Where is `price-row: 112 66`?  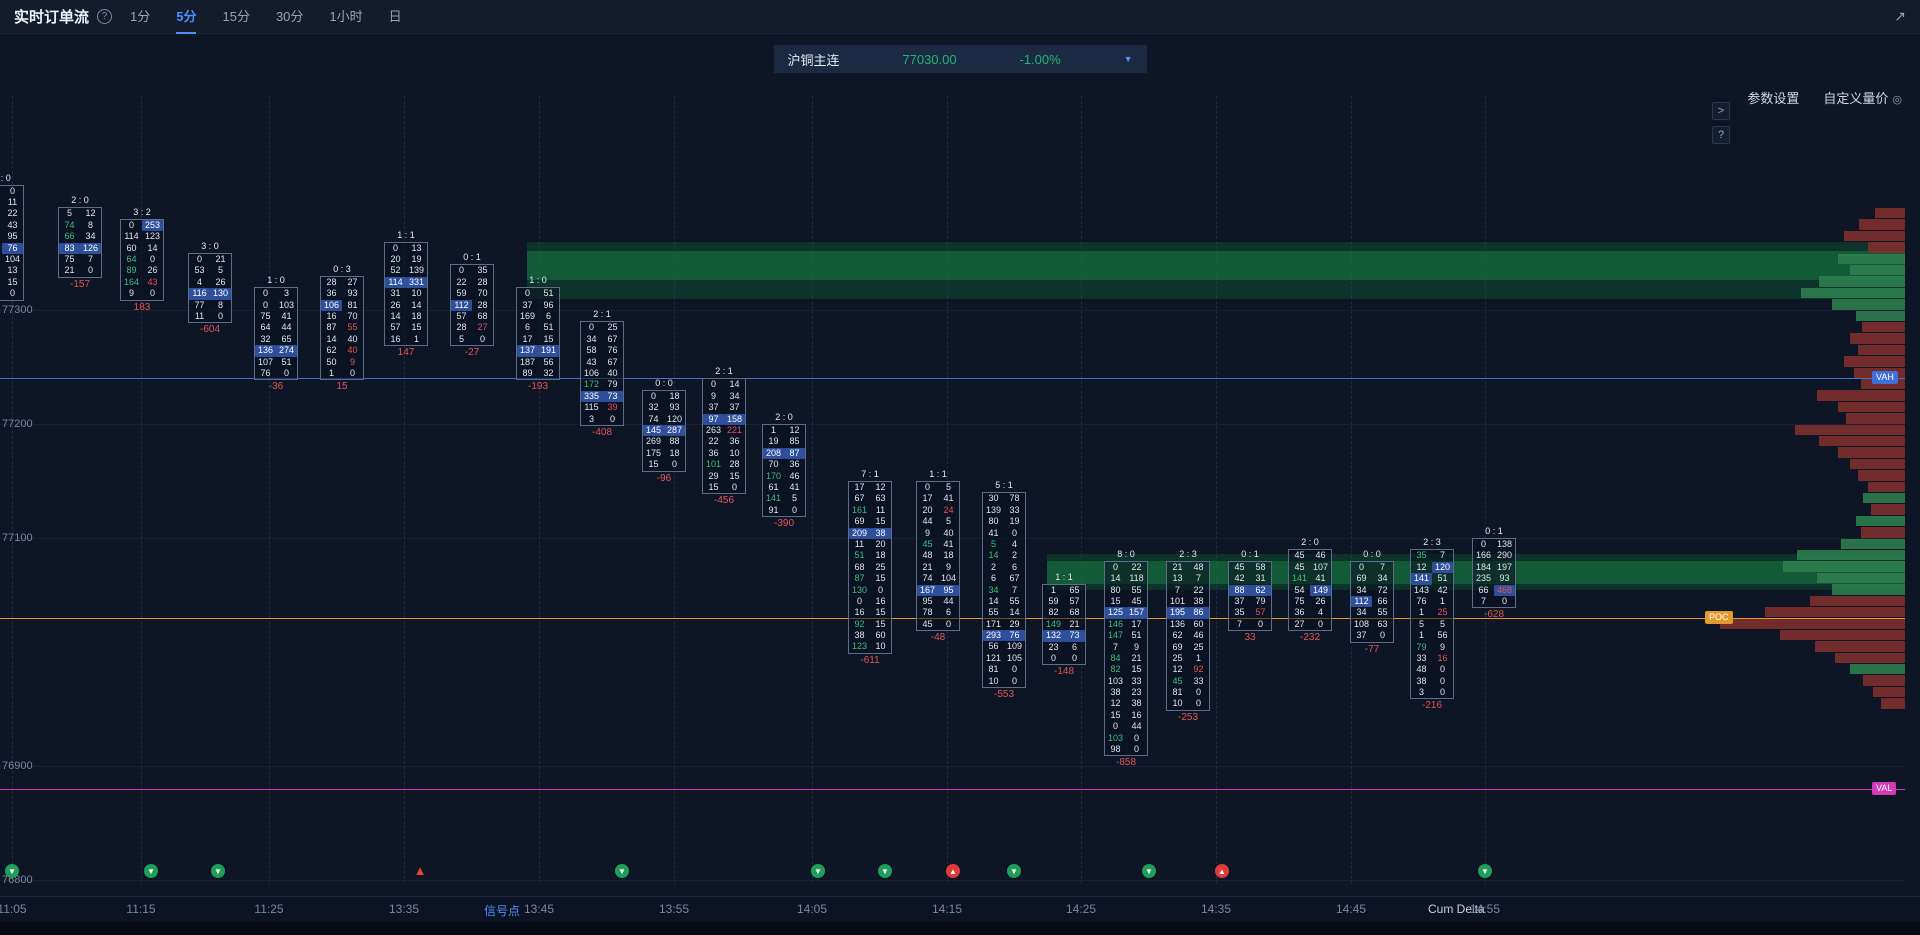 price-row: 112 66 is located at coordinates (1372, 601).